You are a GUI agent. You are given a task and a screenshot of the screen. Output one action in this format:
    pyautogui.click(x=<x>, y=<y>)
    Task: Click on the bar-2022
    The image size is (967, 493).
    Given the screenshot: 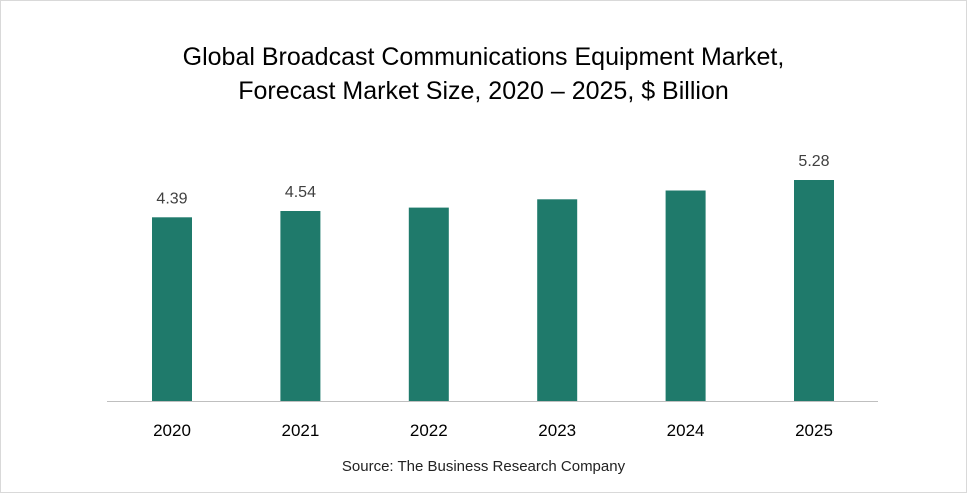 What is the action you would take?
    pyautogui.click(x=428, y=304)
    